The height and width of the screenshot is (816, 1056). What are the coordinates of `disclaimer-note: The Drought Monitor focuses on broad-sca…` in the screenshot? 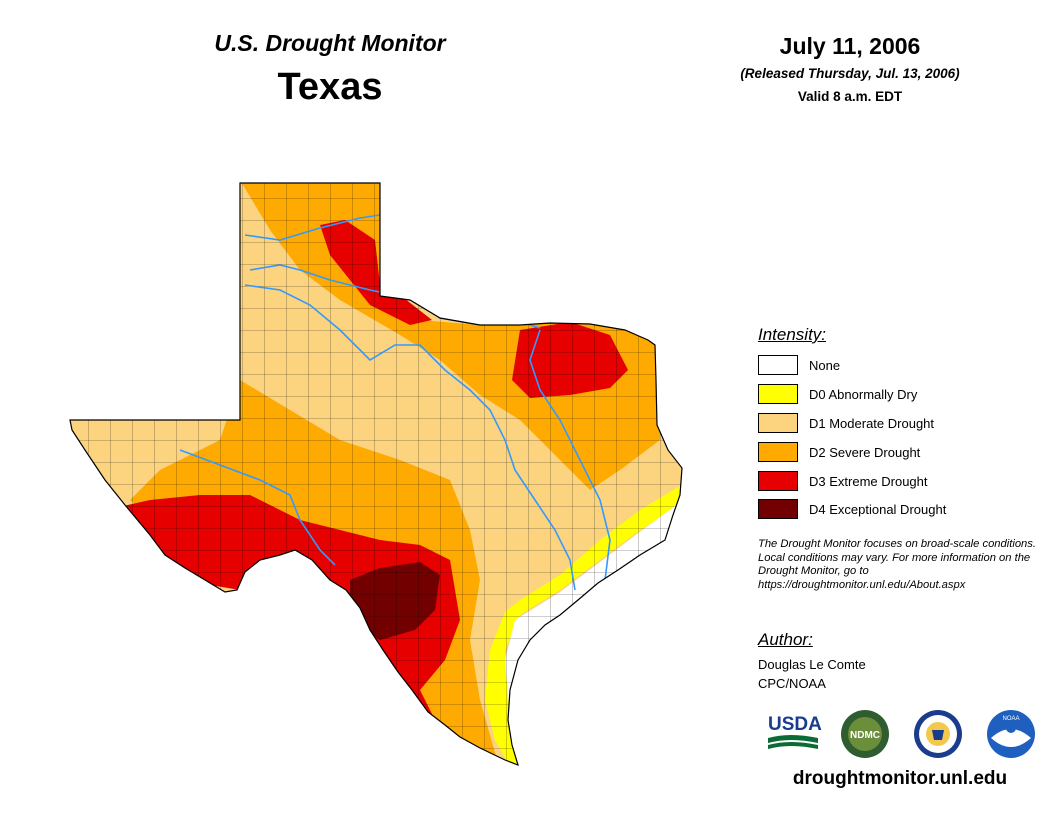 It's located at (897, 564).